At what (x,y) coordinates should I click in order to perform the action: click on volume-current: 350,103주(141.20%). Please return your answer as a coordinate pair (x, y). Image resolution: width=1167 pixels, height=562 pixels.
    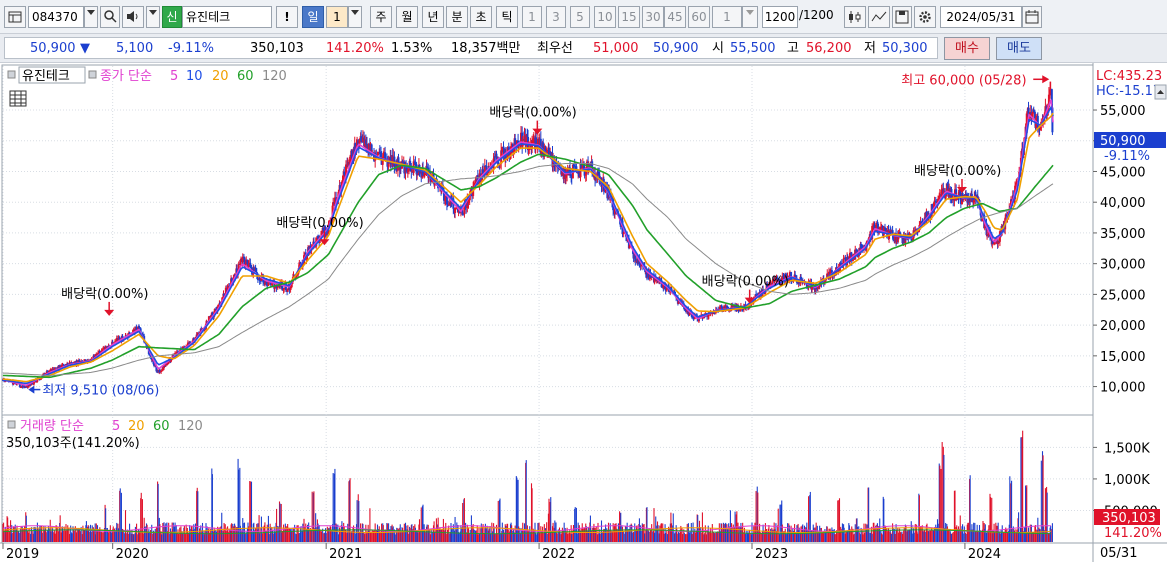
    Looking at the image, I should click on (73, 443).